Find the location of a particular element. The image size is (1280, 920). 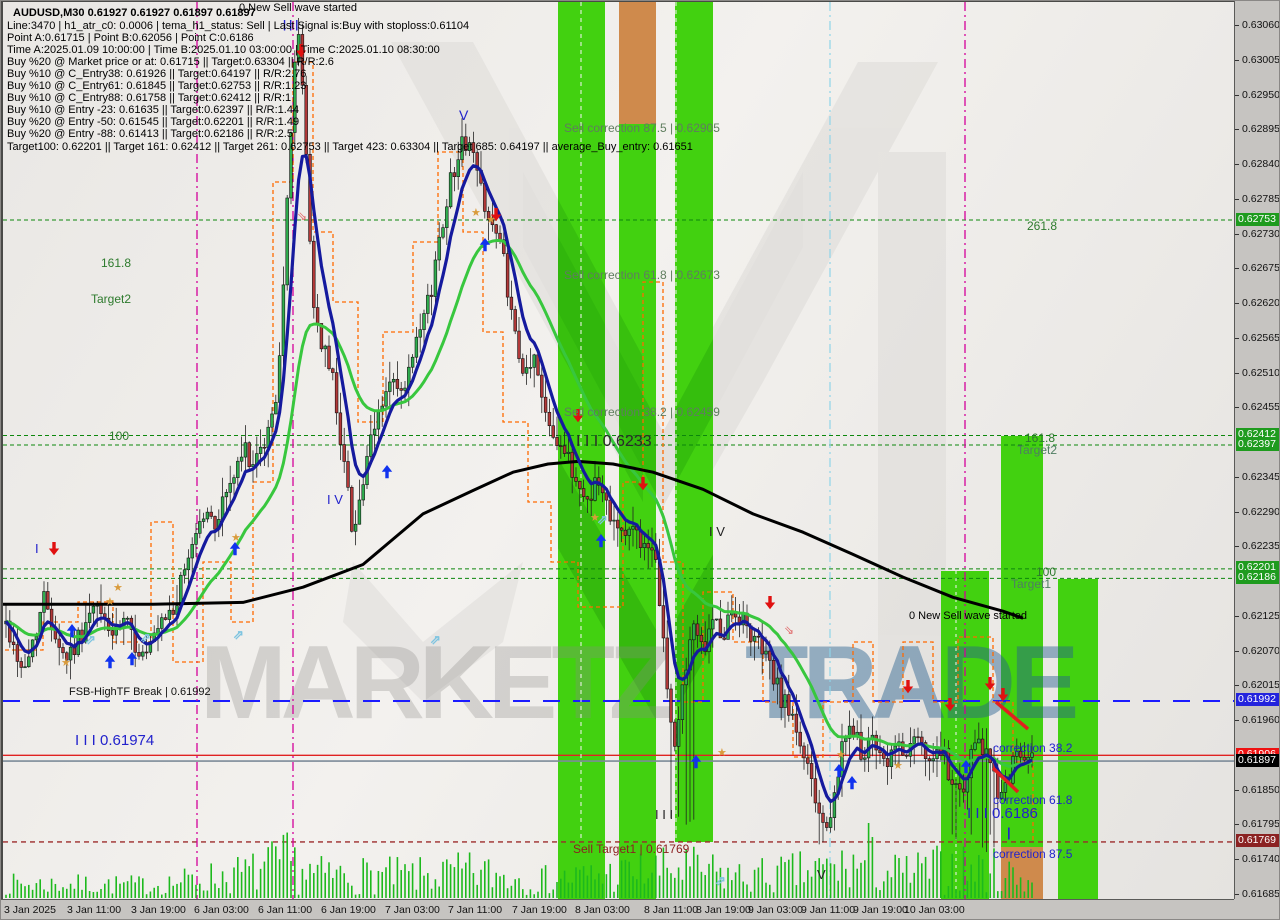

chart-annotation: correction 87.5 is located at coordinates (1033, 854).